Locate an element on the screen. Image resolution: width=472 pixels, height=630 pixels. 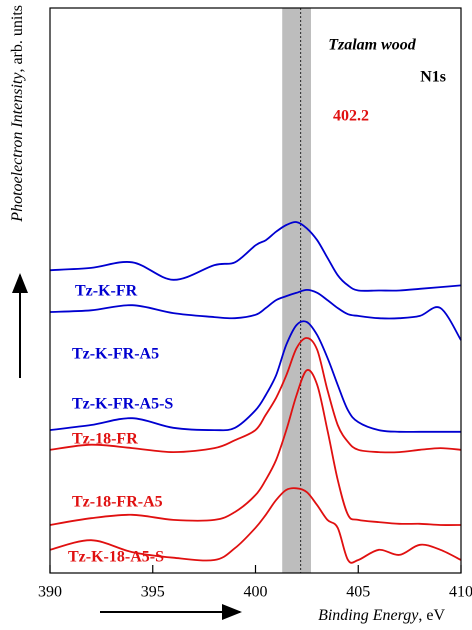
x-tick-label: 405 is located at coordinates (358, 592).